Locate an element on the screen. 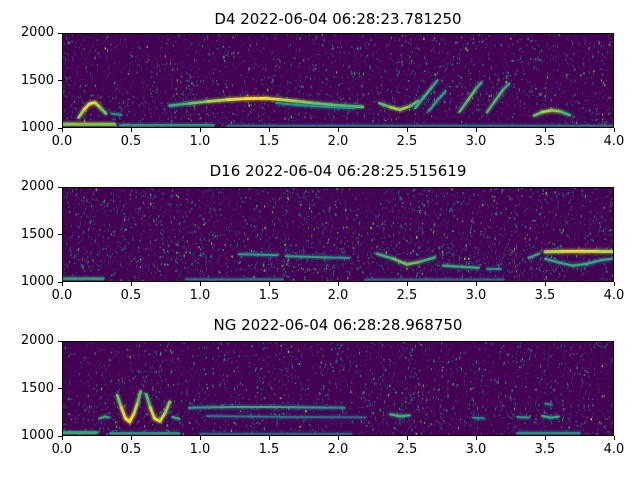 The image size is (640, 480). subplot-title-ng: NG 2022-06-04 06:28:28.968750 is located at coordinates (338, 325).